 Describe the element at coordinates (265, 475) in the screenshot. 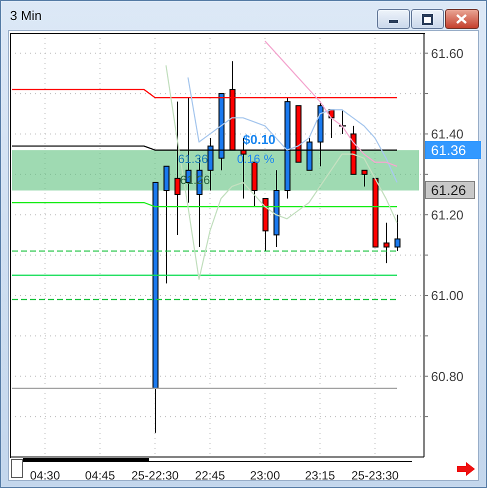

I see `x-tick-label: 23:00` at that location.